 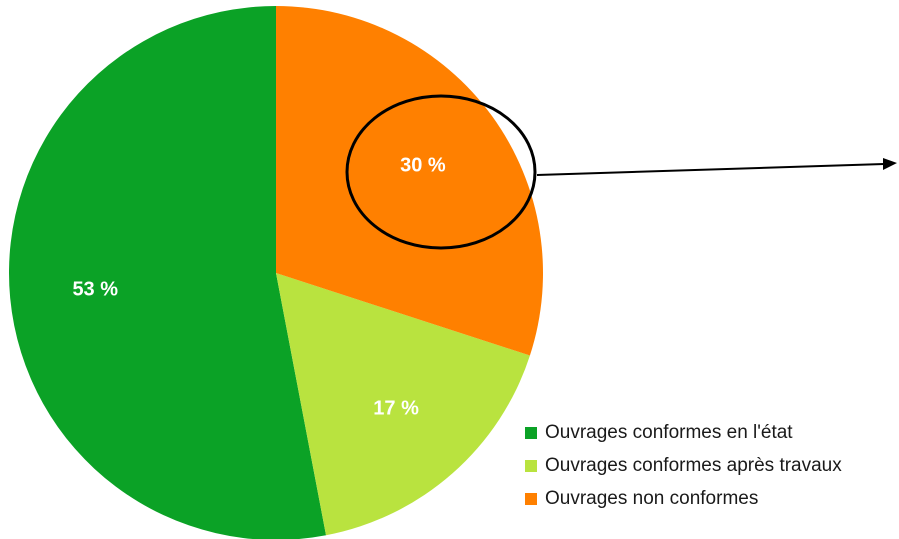 I want to click on pie-slice, so click(x=403, y=404).